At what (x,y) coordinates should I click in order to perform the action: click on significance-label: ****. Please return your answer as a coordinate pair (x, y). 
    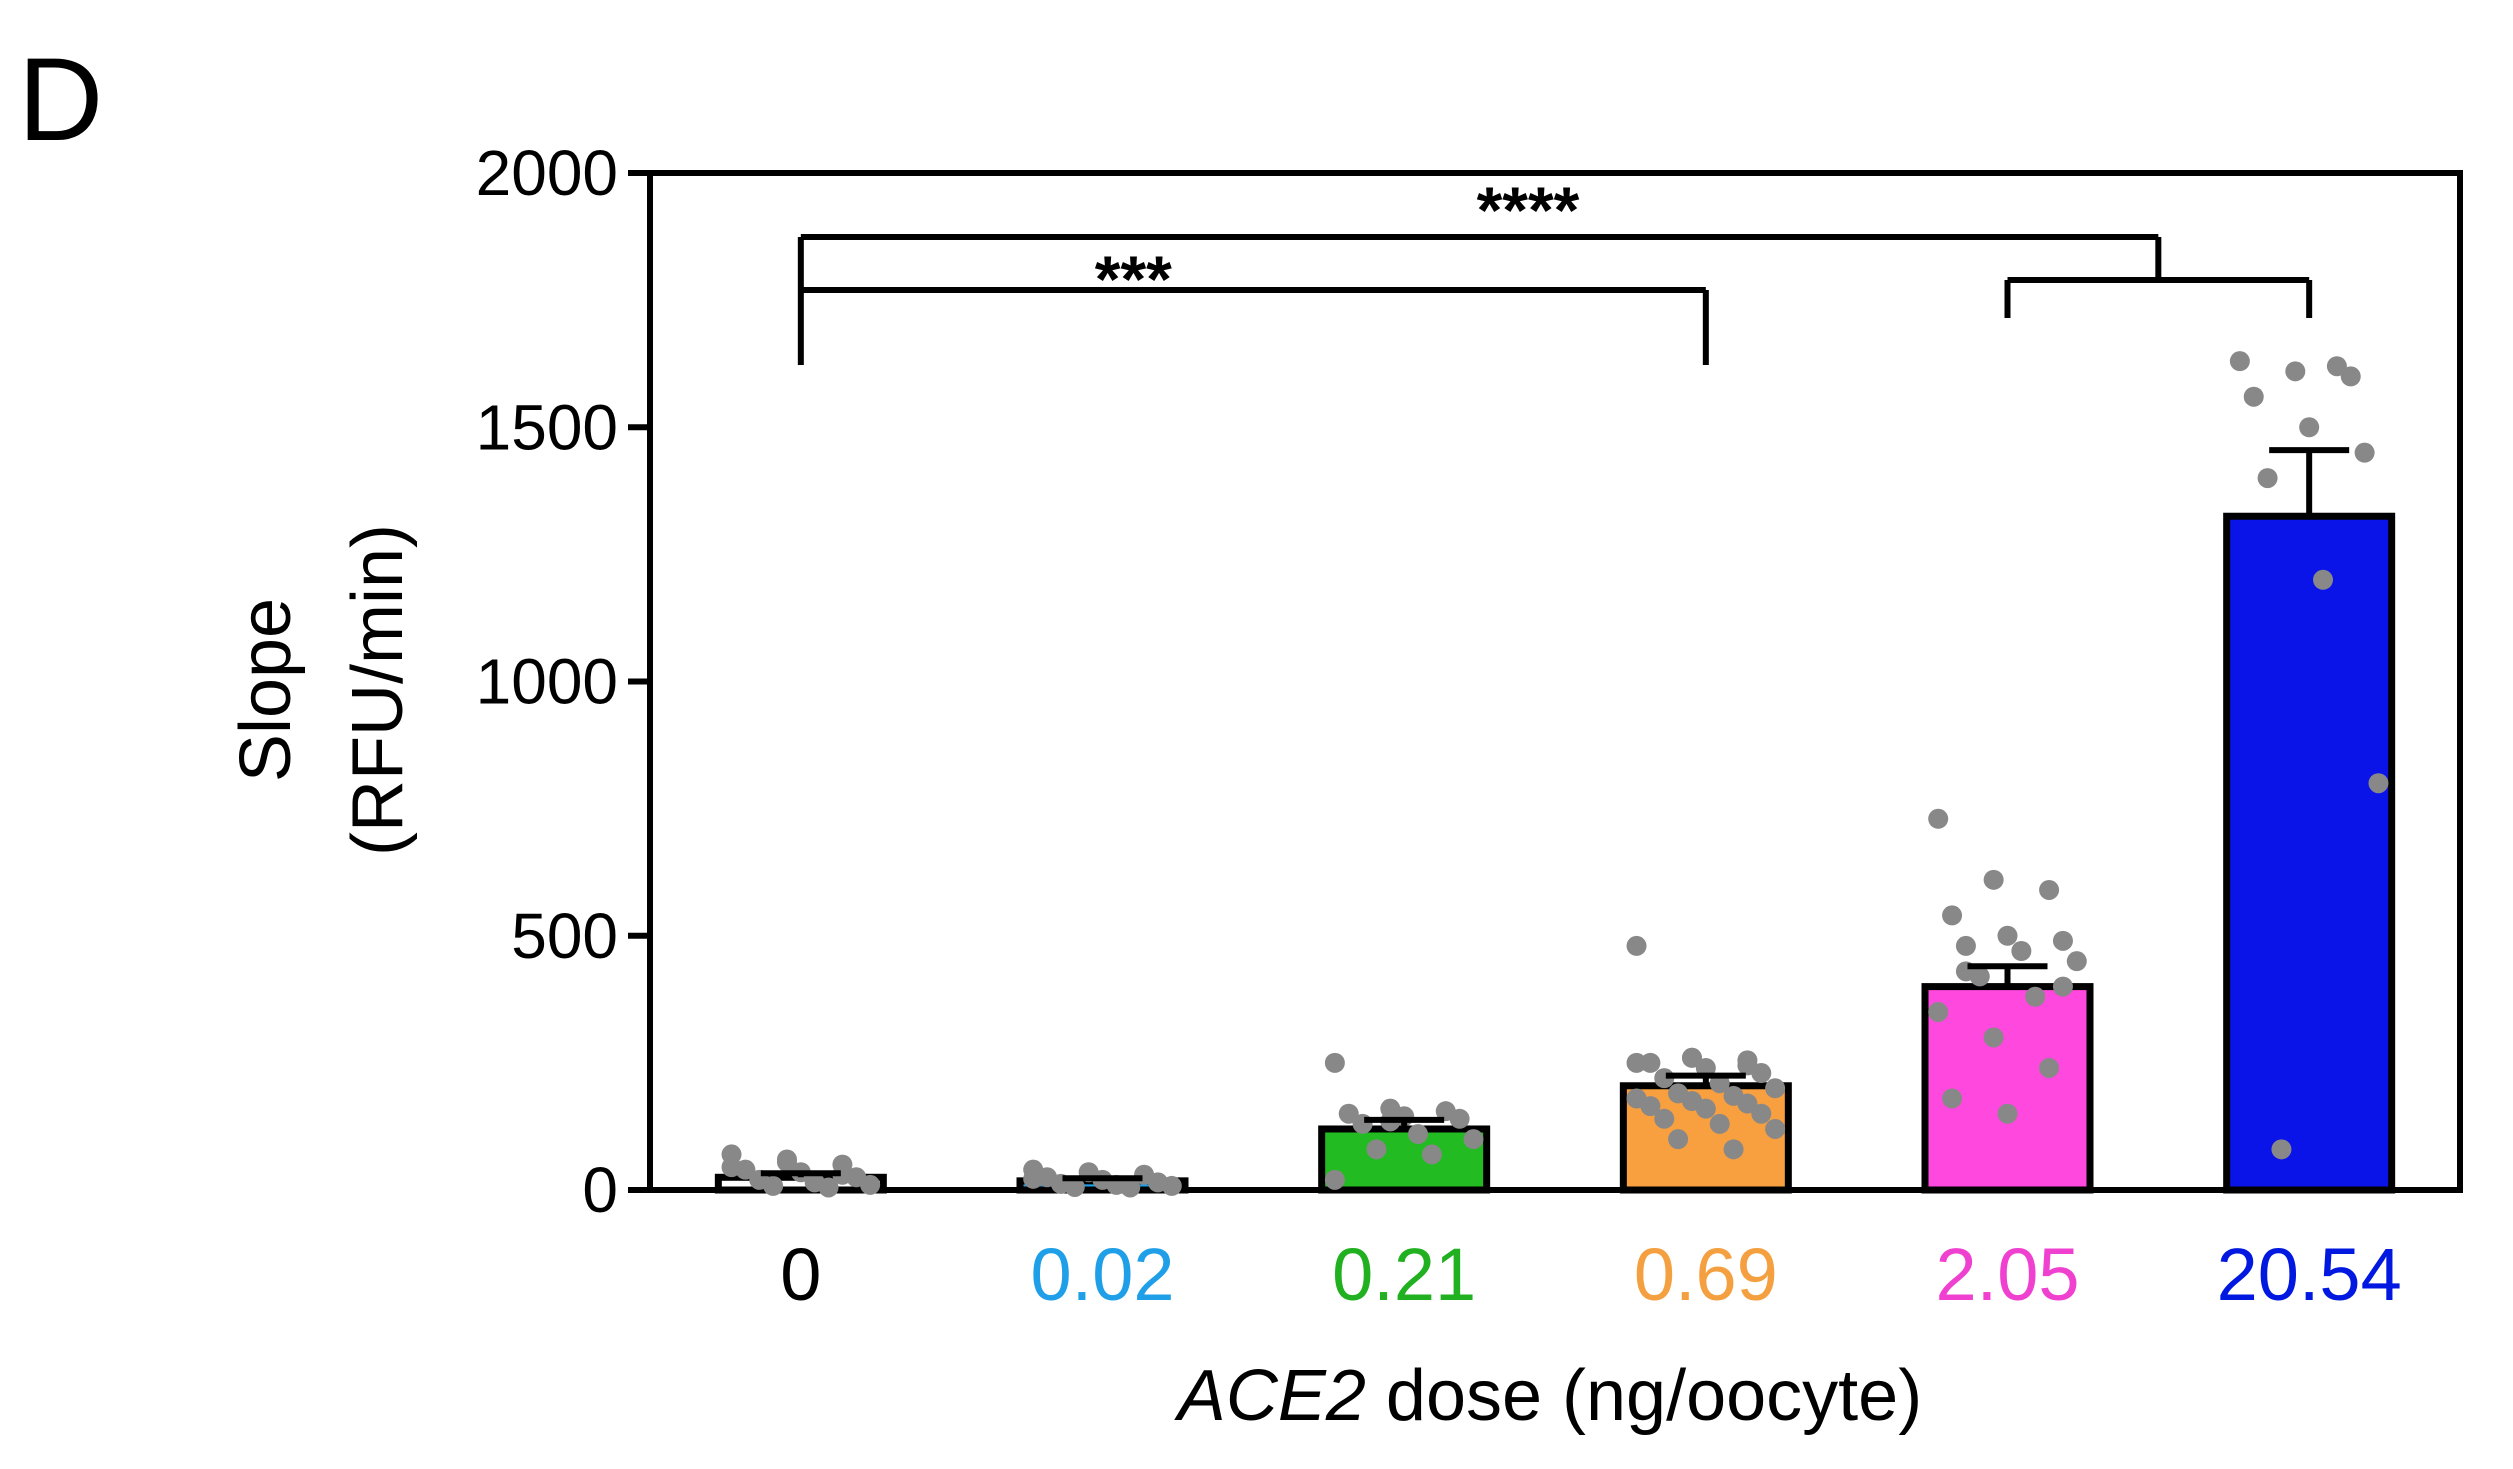
    Looking at the image, I should click on (1528, 210).